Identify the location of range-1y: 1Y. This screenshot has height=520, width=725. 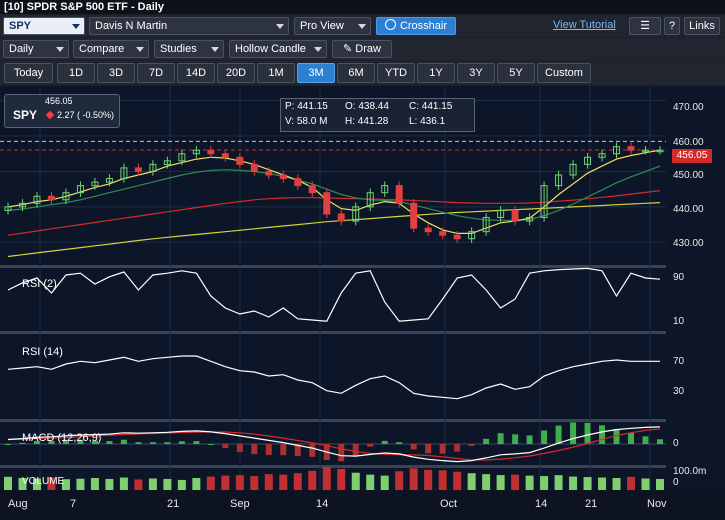
(436, 73).